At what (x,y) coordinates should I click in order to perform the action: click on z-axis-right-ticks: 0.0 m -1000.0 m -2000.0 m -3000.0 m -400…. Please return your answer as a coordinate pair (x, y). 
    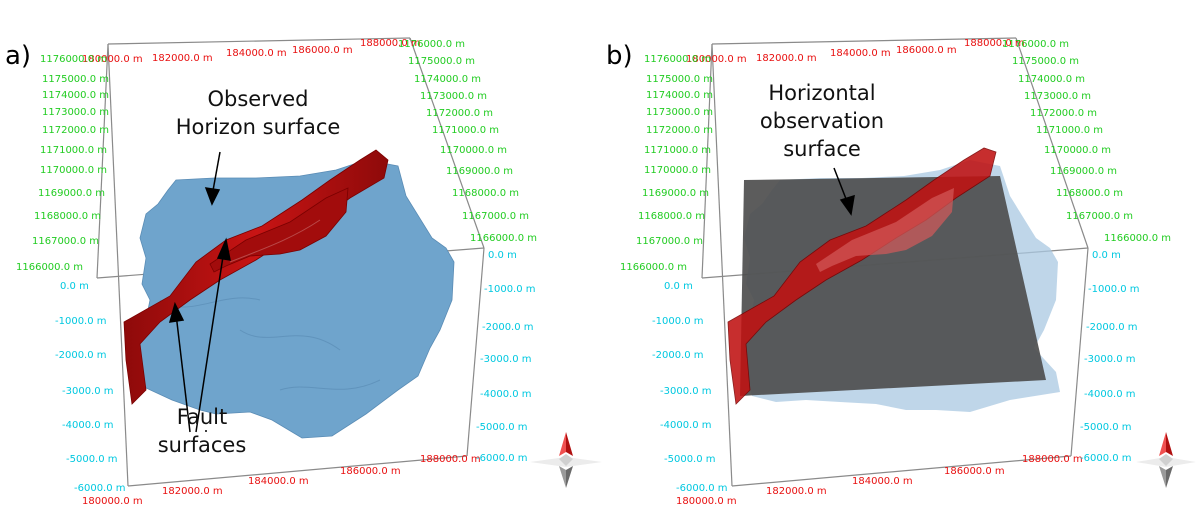
    Looking at the image, I should click on (1110, 357).